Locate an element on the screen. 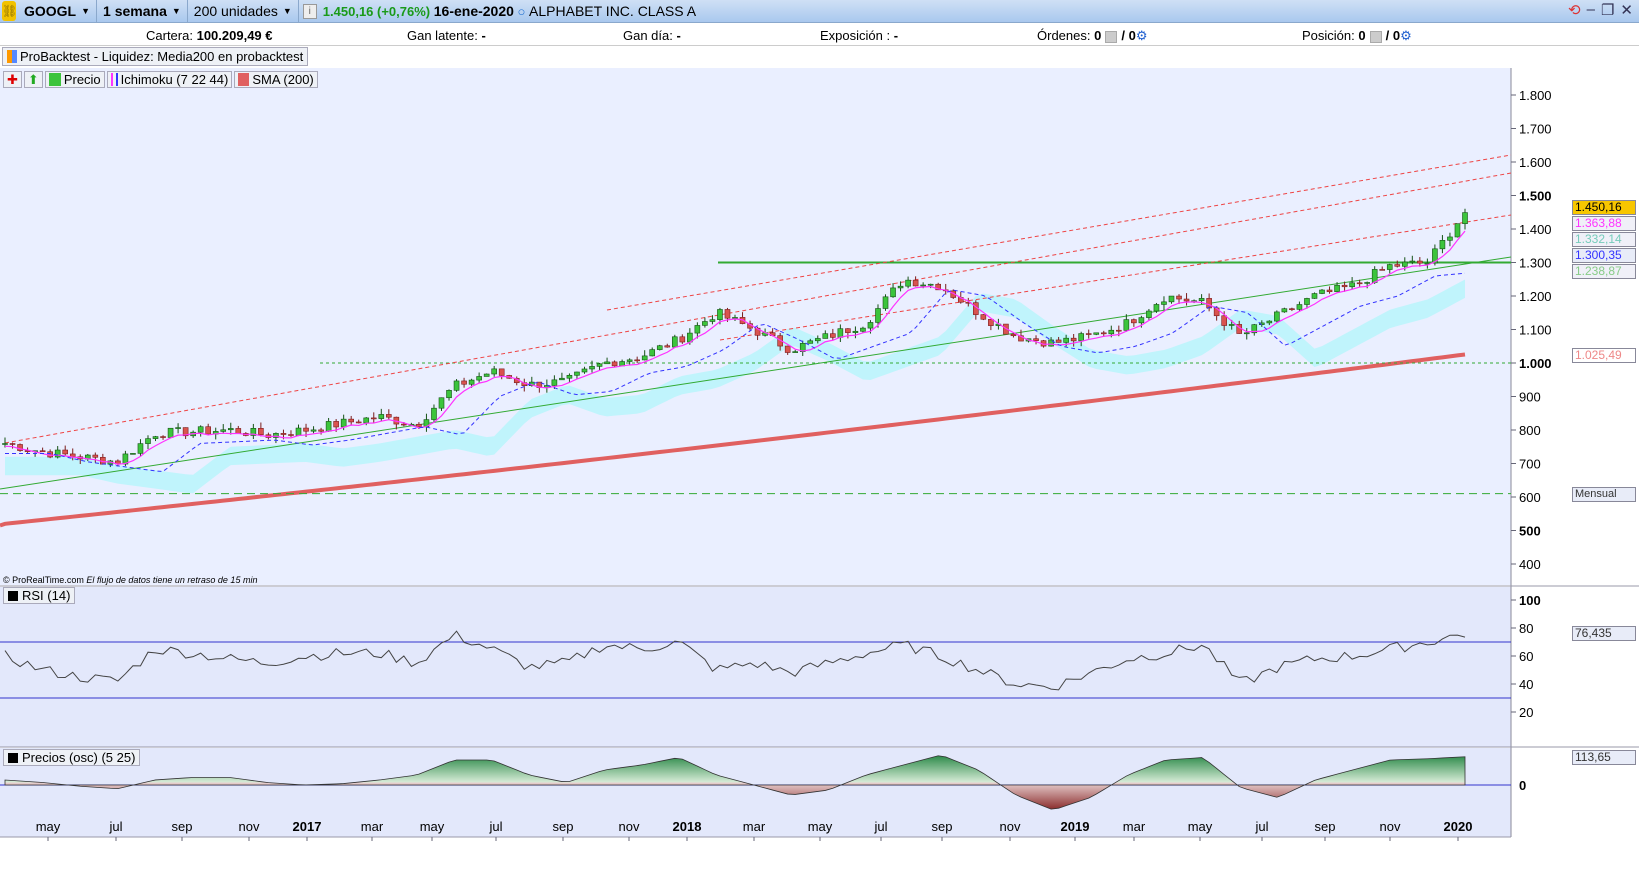  legend-sma: SMA (200) is located at coordinates (276, 79).